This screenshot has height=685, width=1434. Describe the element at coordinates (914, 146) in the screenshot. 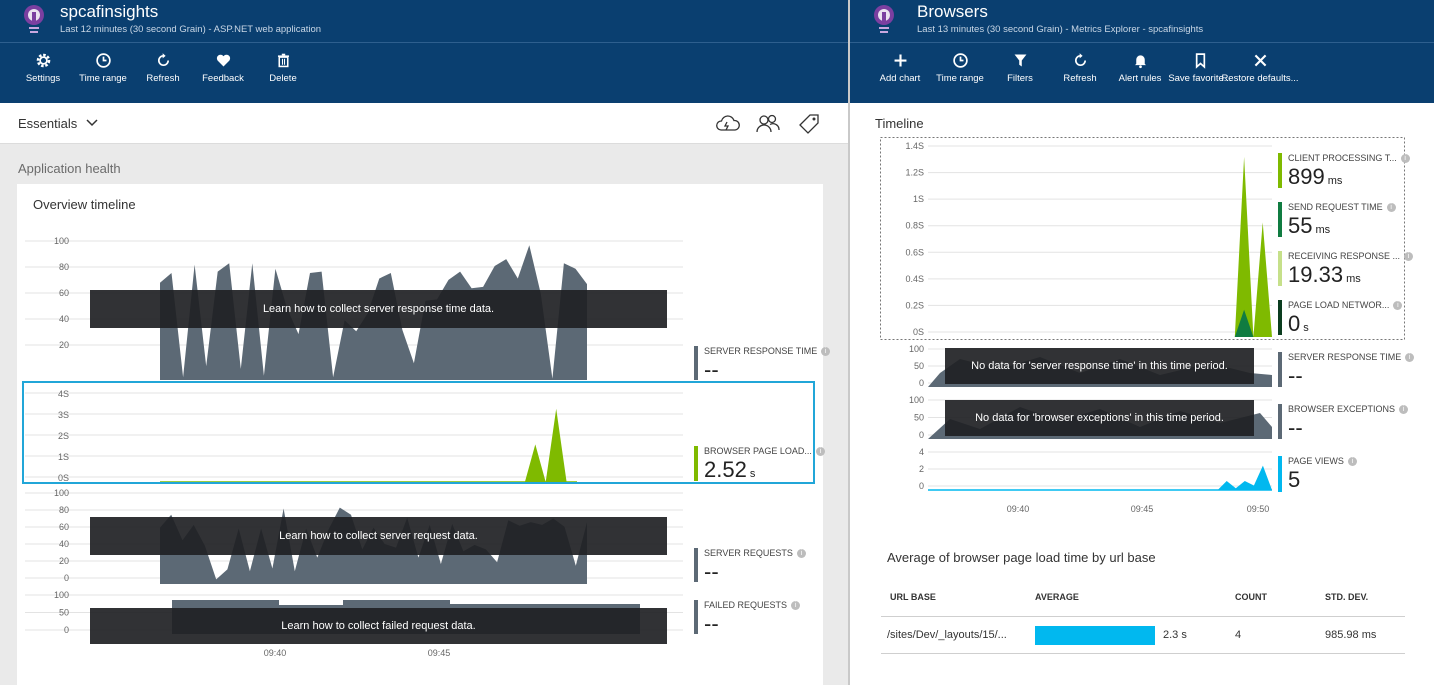

I see `y-tick-label: 1.4S` at that location.